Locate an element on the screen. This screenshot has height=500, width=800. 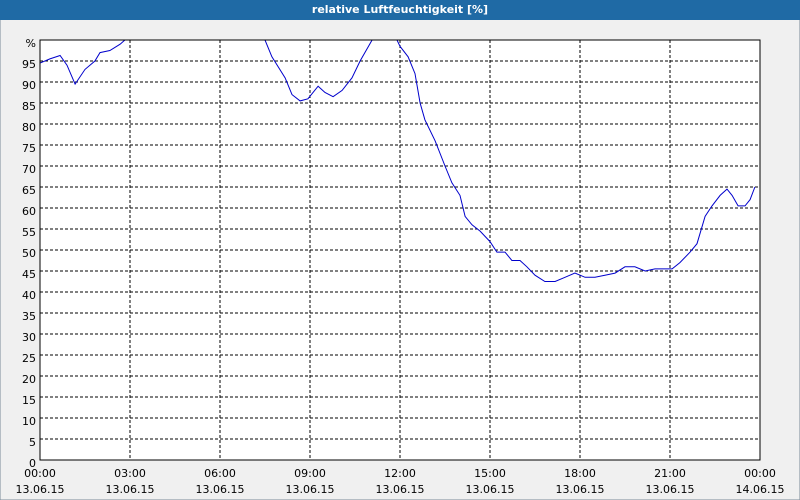
chart-title: relative Luftfeuchtigkeit [%] is located at coordinates (400, 9).